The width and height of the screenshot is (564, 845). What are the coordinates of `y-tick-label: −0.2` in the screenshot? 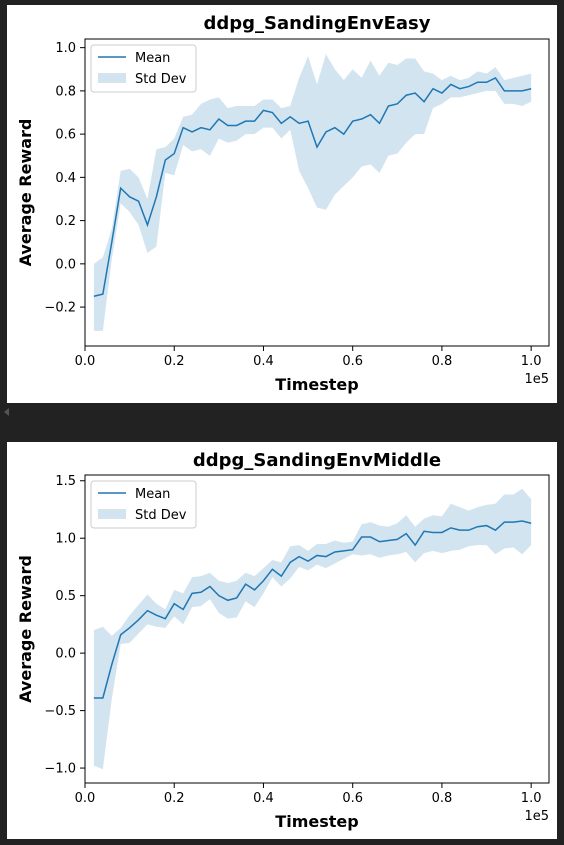 It's located at (60, 308).